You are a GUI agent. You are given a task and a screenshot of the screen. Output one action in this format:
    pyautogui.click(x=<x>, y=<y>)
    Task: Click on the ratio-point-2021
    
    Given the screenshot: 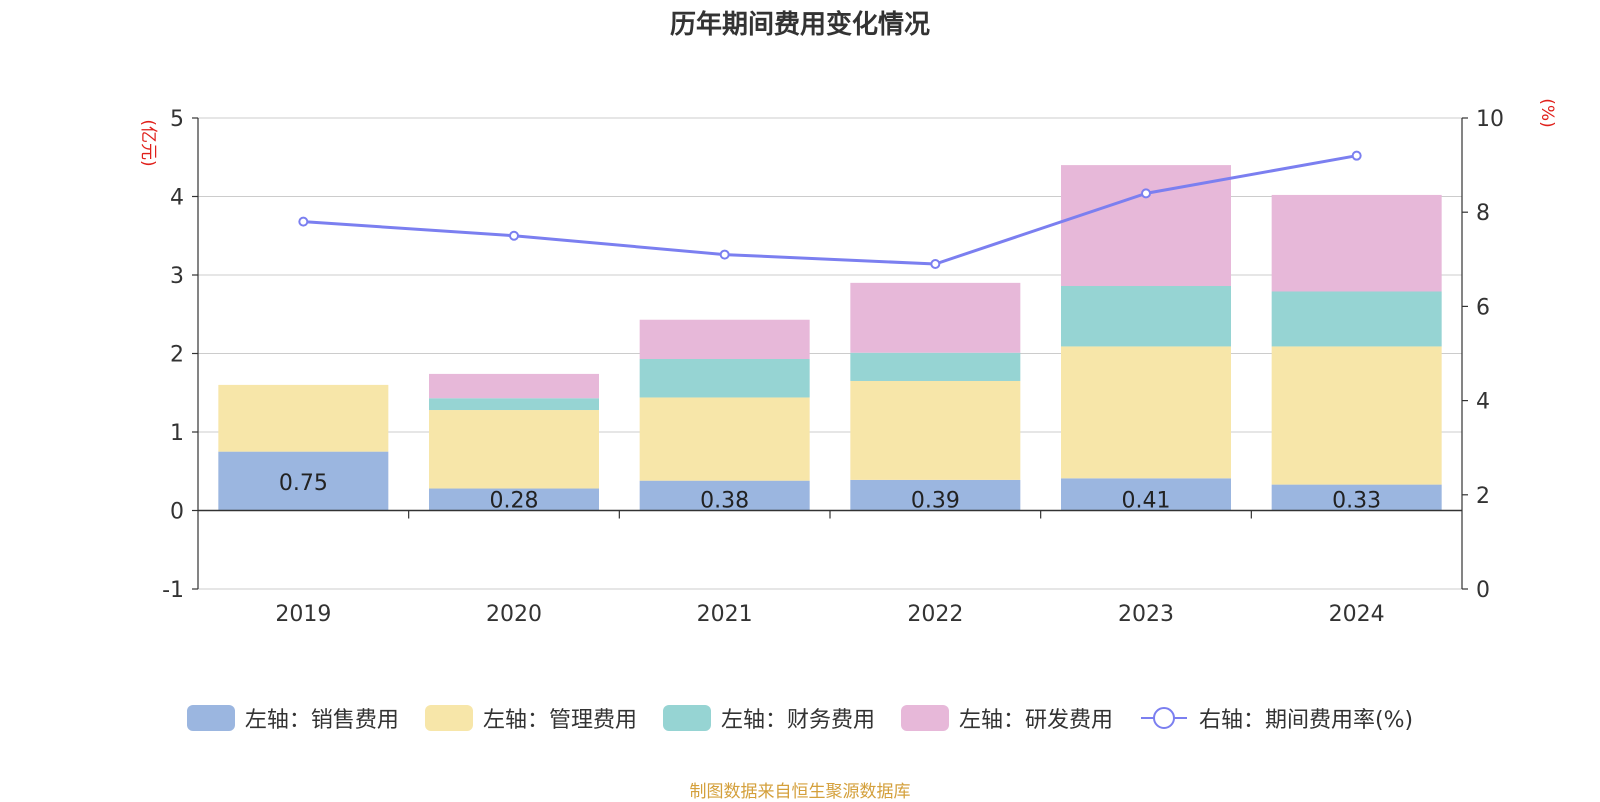 What is the action you would take?
    pyautogui.click(x=724, y=254)
    